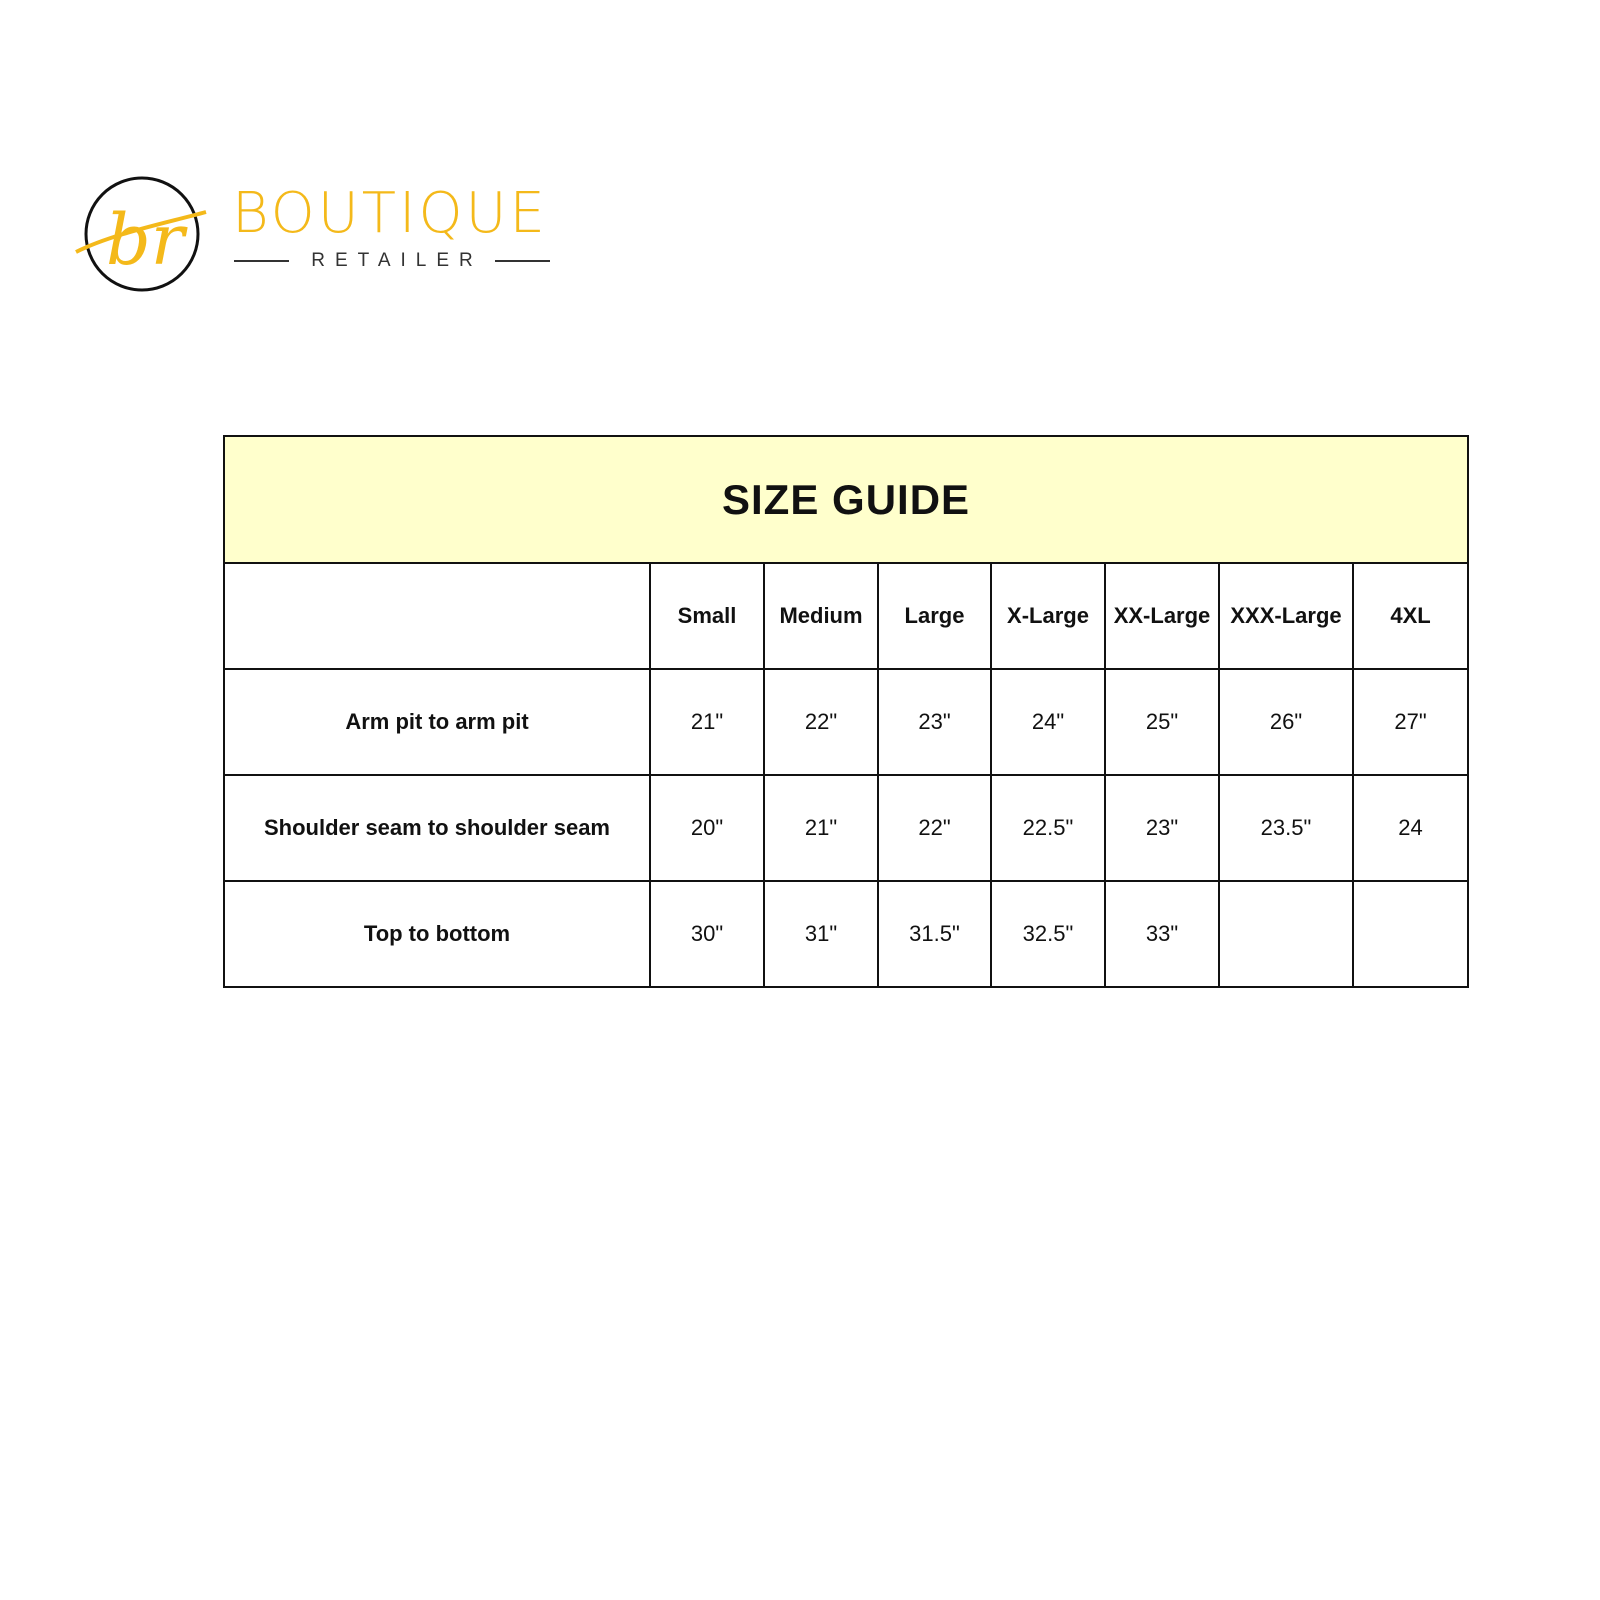 This screenshot has width=1600, height=1600. I want to click on cell: 33", so click(1162, 934).